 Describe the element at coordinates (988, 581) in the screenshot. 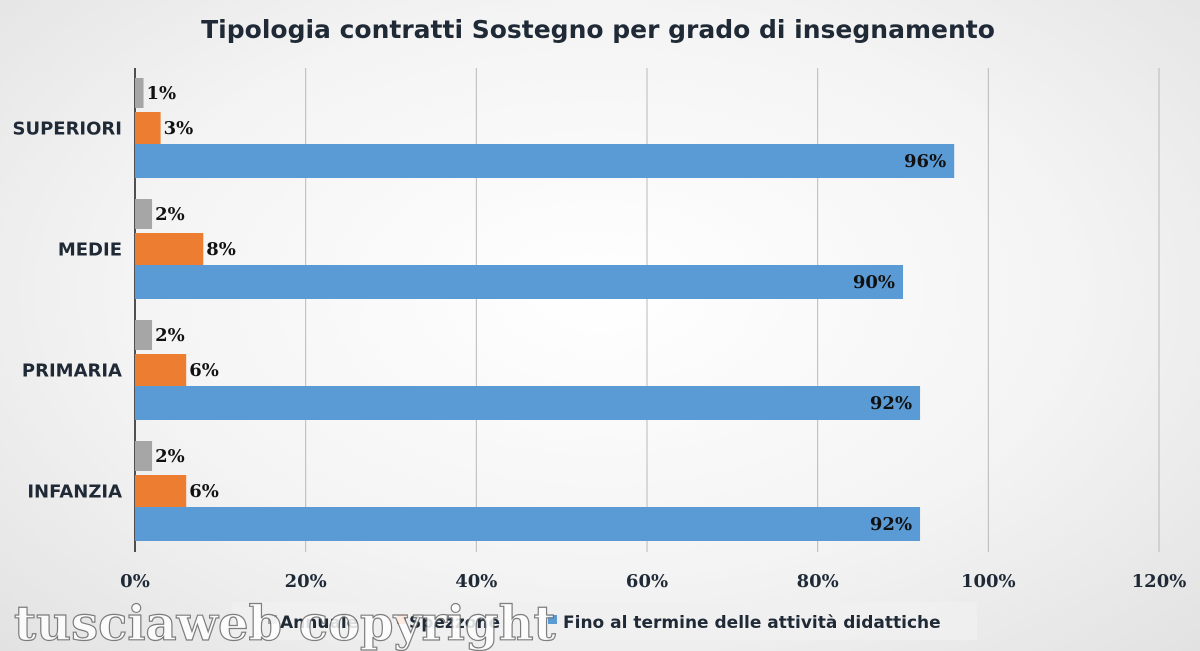

I see `x-tick-label: 100%` at that location.